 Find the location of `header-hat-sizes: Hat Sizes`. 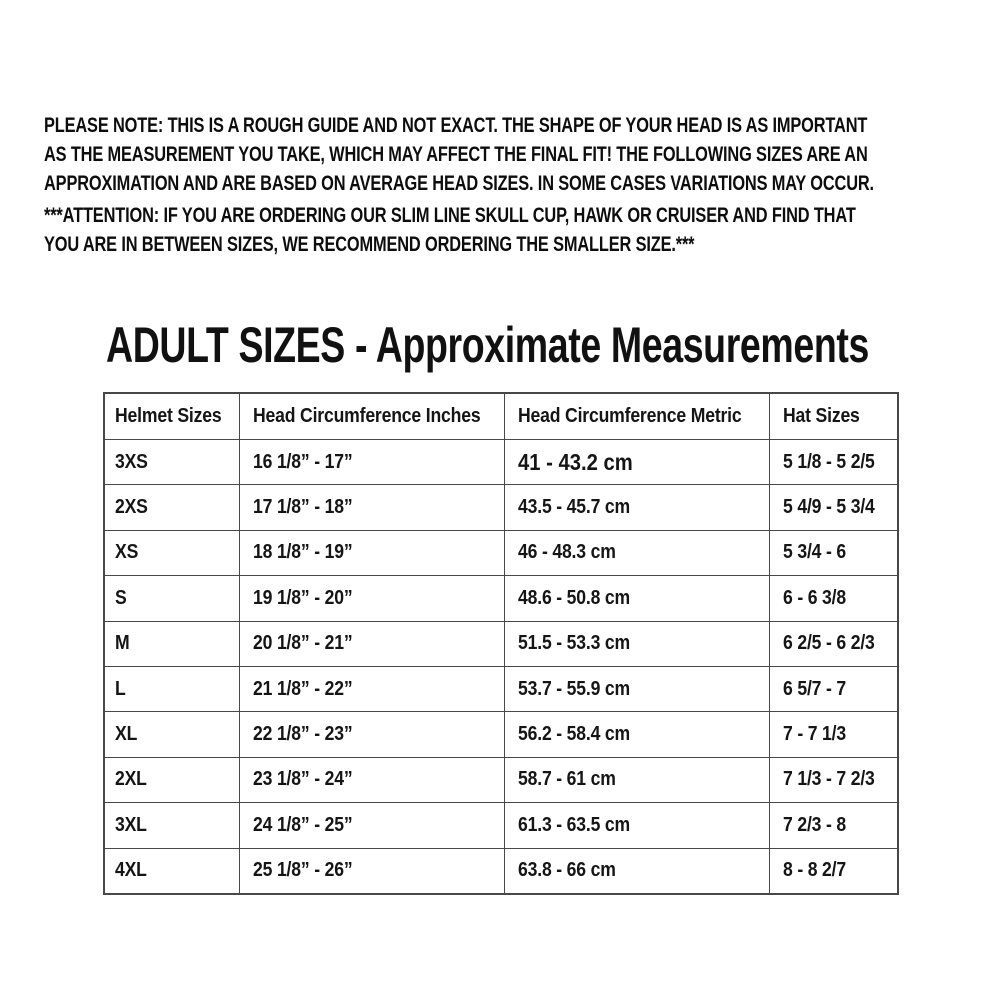

header-hat-sizes: Hat Sizes is located at coordinates (833, 416).